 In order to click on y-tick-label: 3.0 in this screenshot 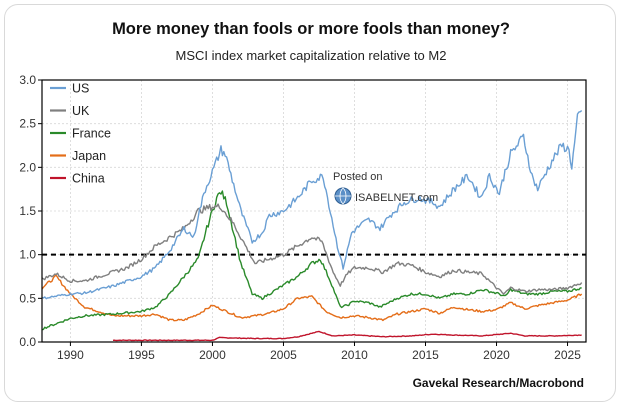, I will do `click(27, 80)`.